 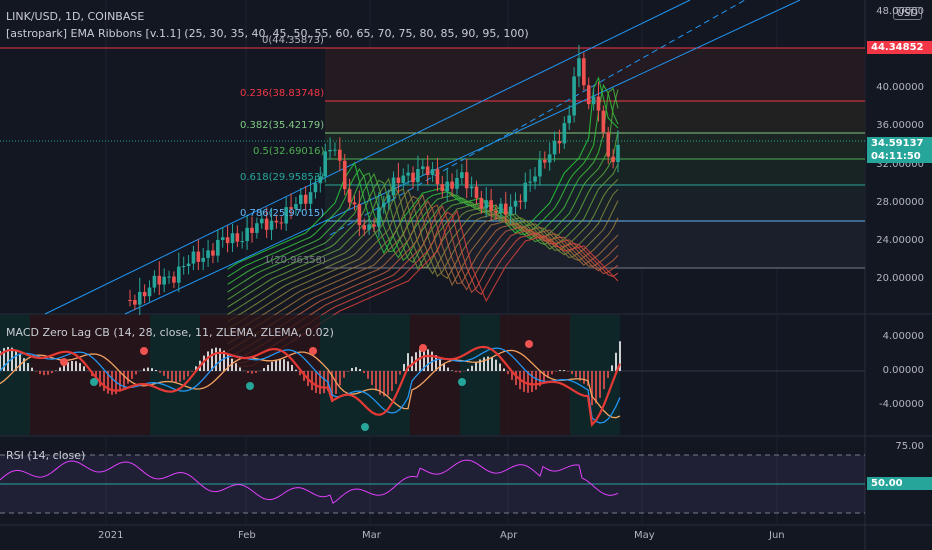 I want to click on fib-level-label: 0.786(25.97015), so click(x=282, y=213).